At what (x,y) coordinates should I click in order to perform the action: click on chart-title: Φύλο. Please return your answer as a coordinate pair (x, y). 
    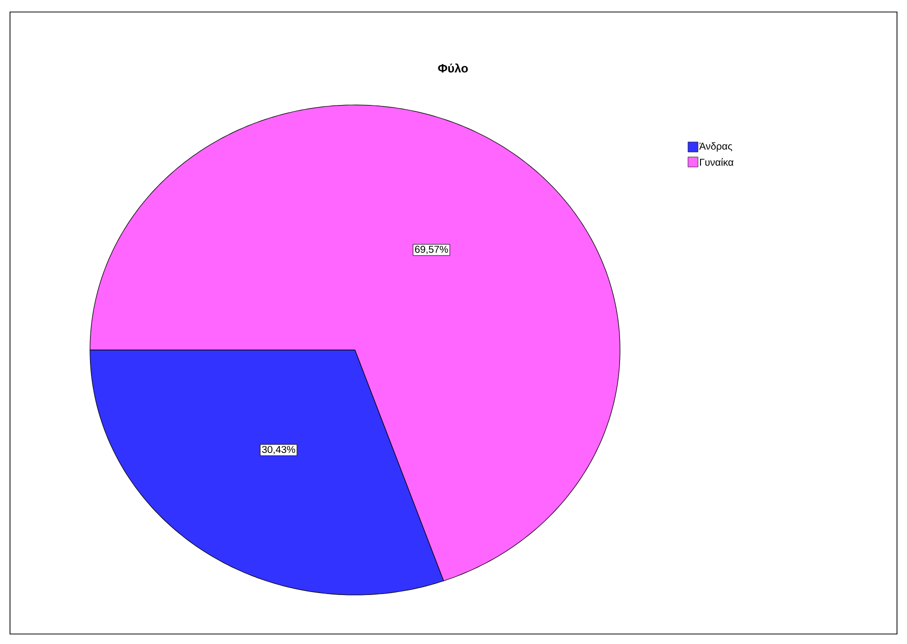
    Looking at the image, I should click on (453, 68).